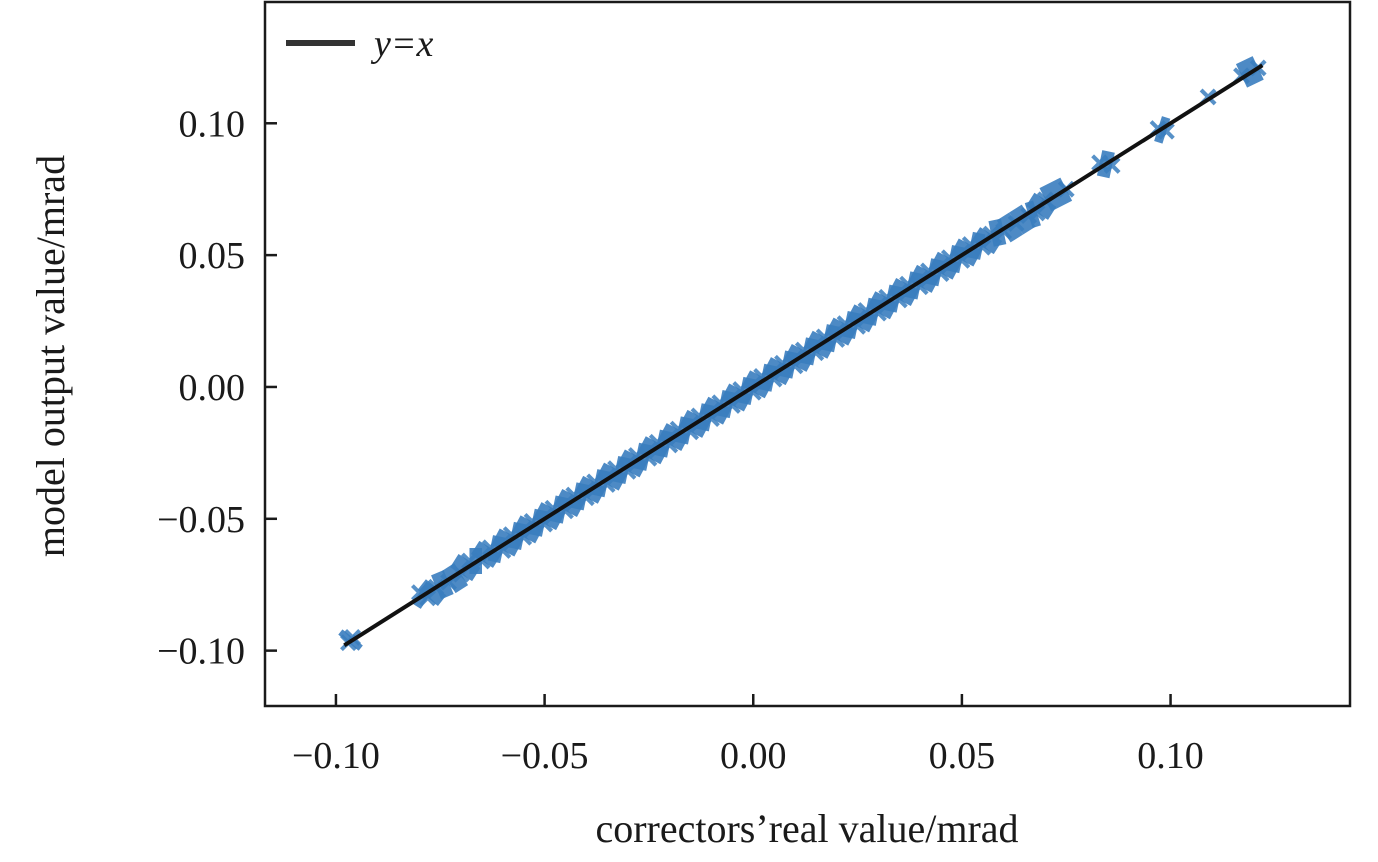  I want to click on y-tick-label: −0.10, so click(201, 652).